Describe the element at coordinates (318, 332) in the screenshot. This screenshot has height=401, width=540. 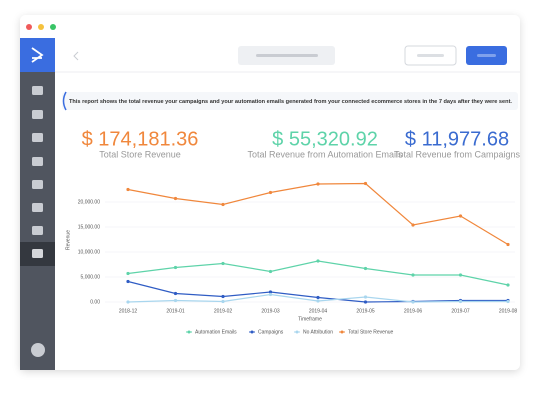
I see `legend-label: No Attribution` at that location.